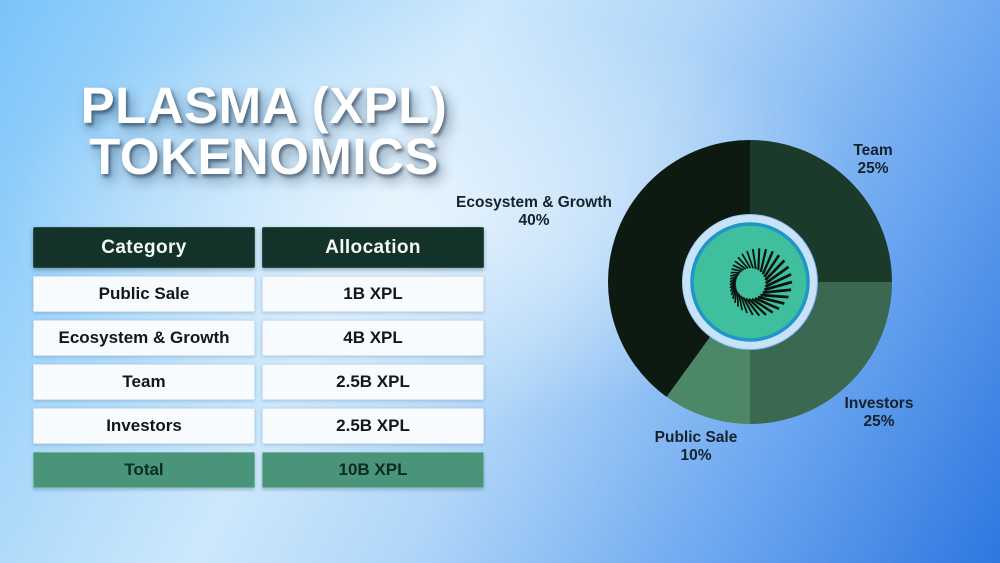 The image size is (1000, 563). Describe the element at coordinates (144, 382) in the screenshot. I see `table-row-cell: Team` at that location.